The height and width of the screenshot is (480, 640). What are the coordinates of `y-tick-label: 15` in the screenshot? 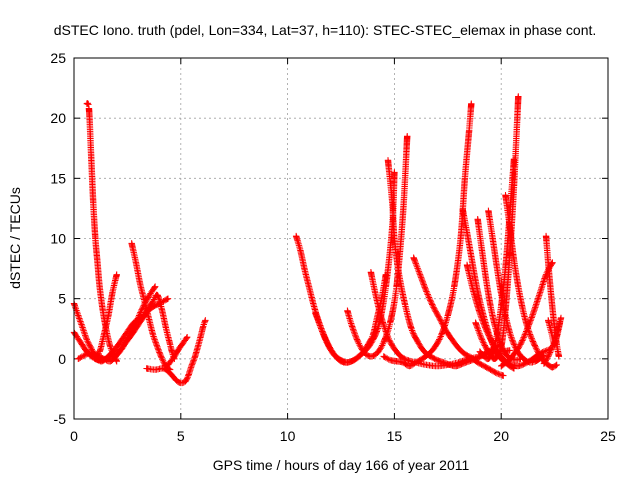 It's located at (58, 178).